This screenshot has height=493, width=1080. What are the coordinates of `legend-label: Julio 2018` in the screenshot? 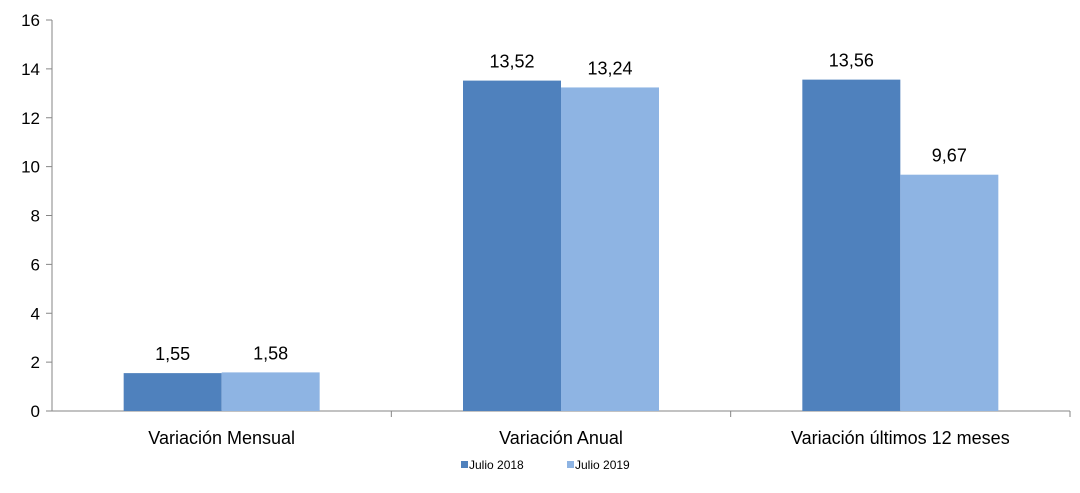 It's located at (496, 465).